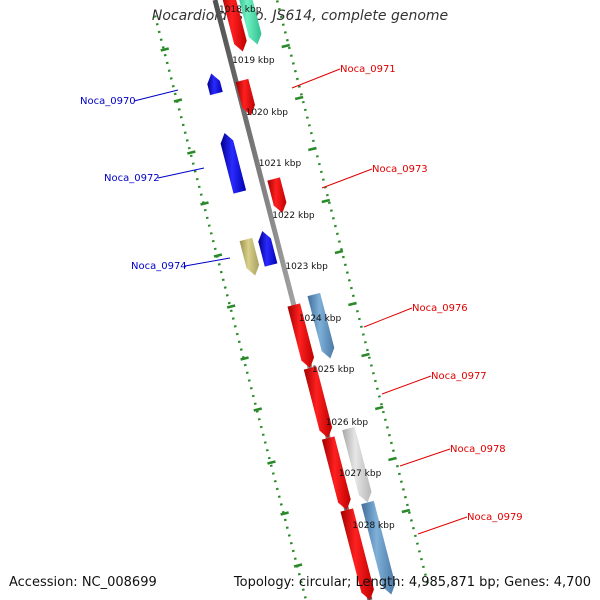 This screenshot has height=600, width=600. What do you see at coordinates (159, 266) in the screenshot?
I see `gene-label: Noca_0974` at bounding box center [159, 266].